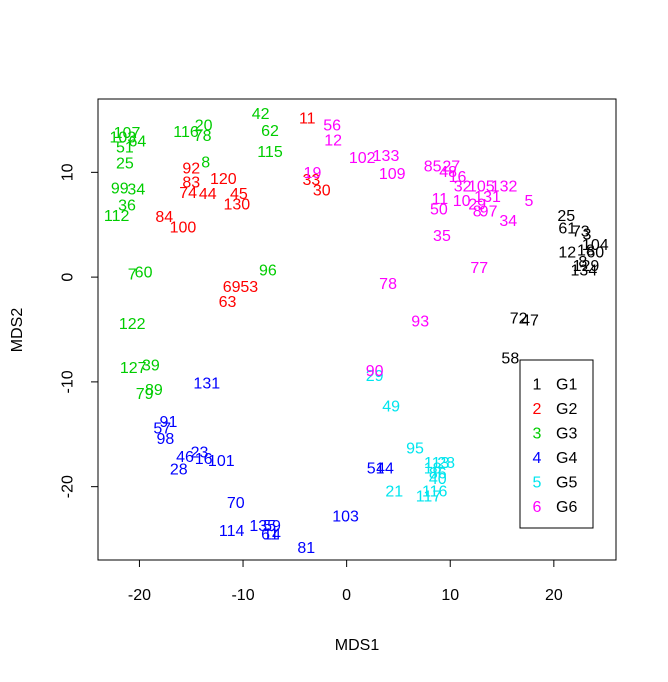  I want to click on y-tick-label: 0, so click(68, 277).